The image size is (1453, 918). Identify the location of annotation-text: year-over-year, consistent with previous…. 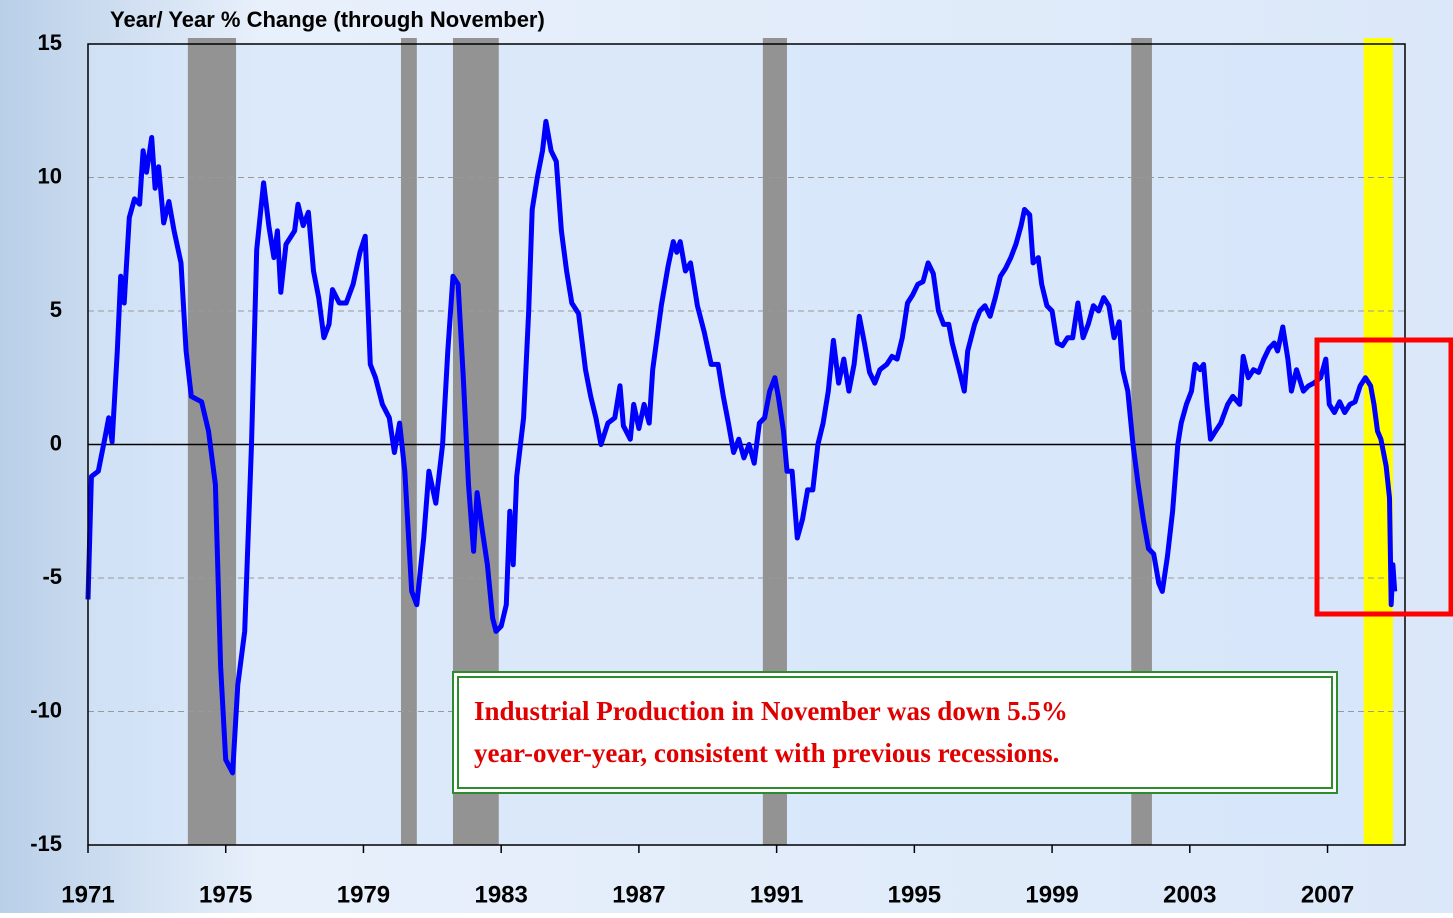
(766, 753).